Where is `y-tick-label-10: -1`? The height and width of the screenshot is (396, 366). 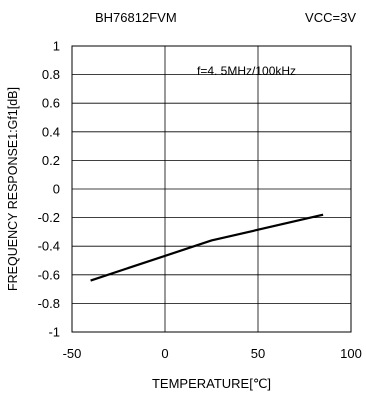 y-tick-label-10: -1 is located at coordinates (54, 332).